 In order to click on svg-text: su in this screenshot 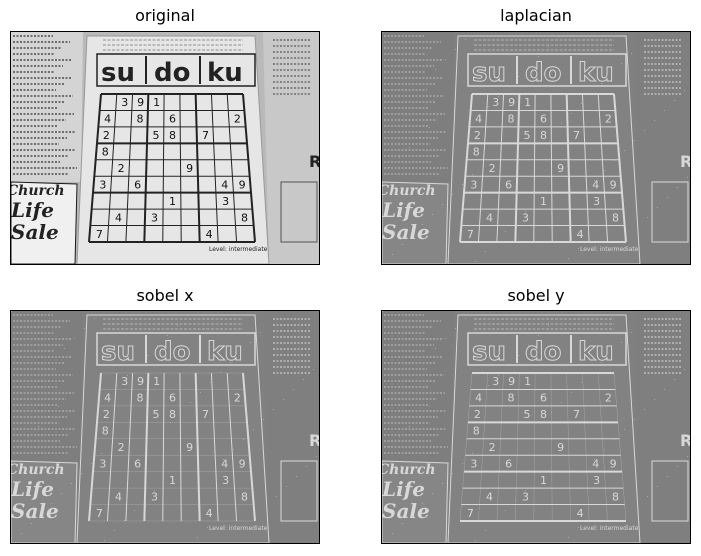, I will do `click(489, 73)`.